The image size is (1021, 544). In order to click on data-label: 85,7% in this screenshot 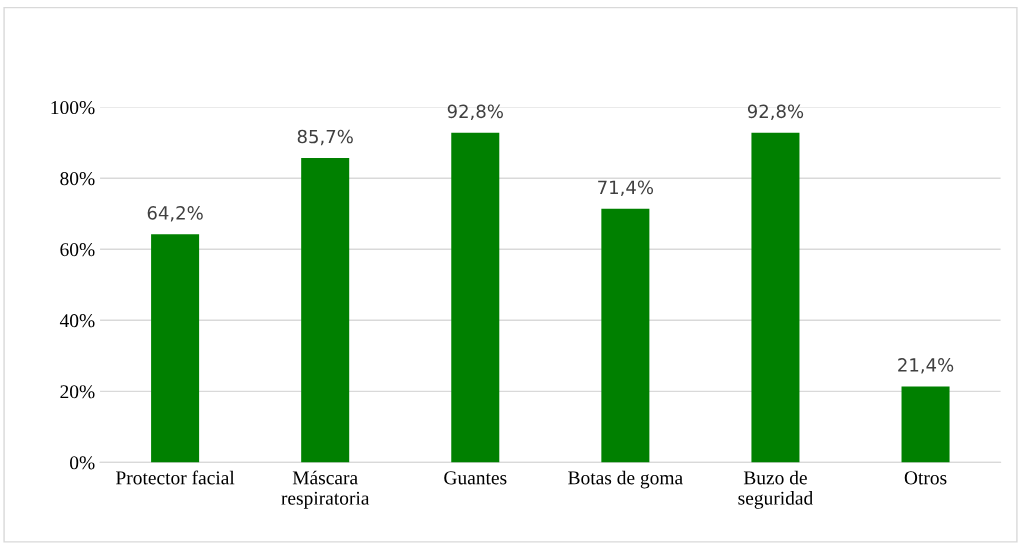, I will do `click(325, 137)`.